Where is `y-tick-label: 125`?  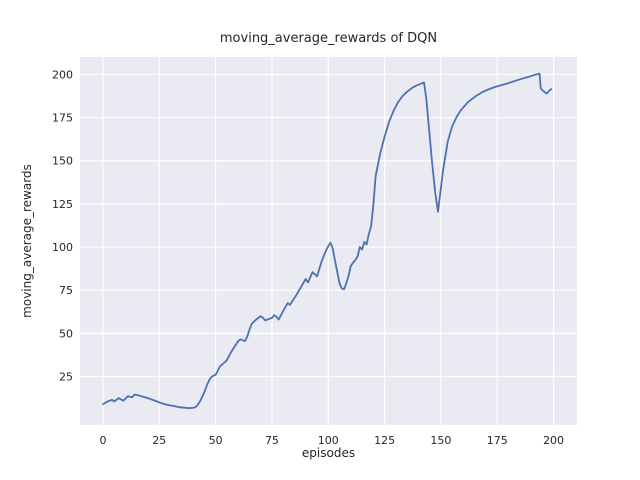
y-tick-label: 125 is located at coordinates (62, 204).